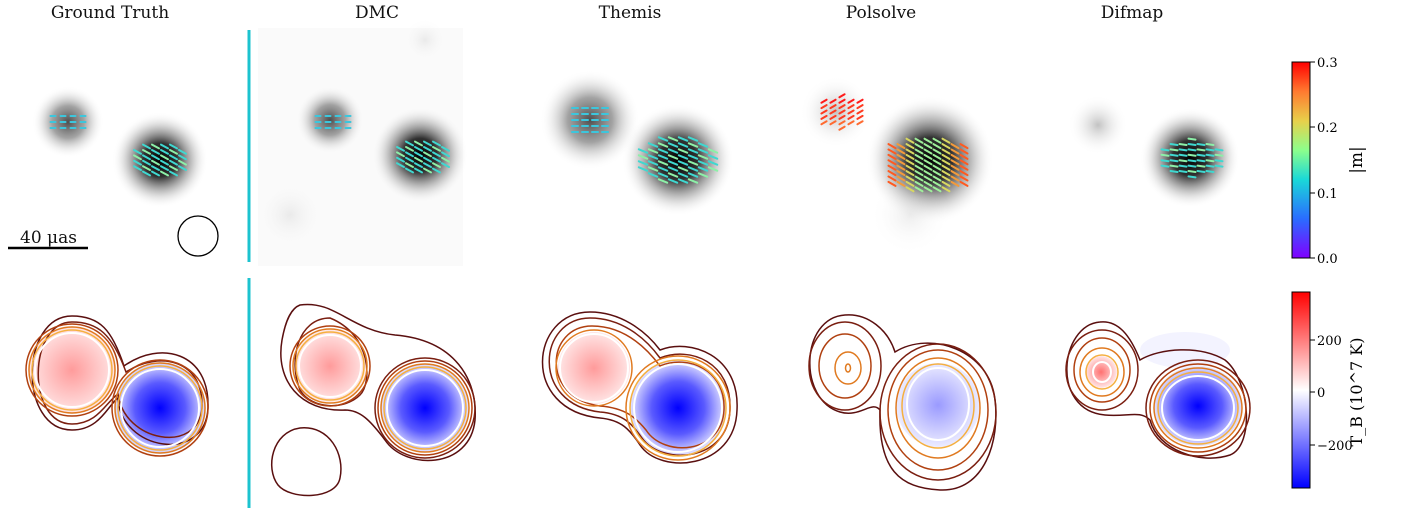 This screenshot has width=1406, height=514. I want to click on colorbar-m: 0.3 0.2 0.1 0.0, so click(1314, 161).